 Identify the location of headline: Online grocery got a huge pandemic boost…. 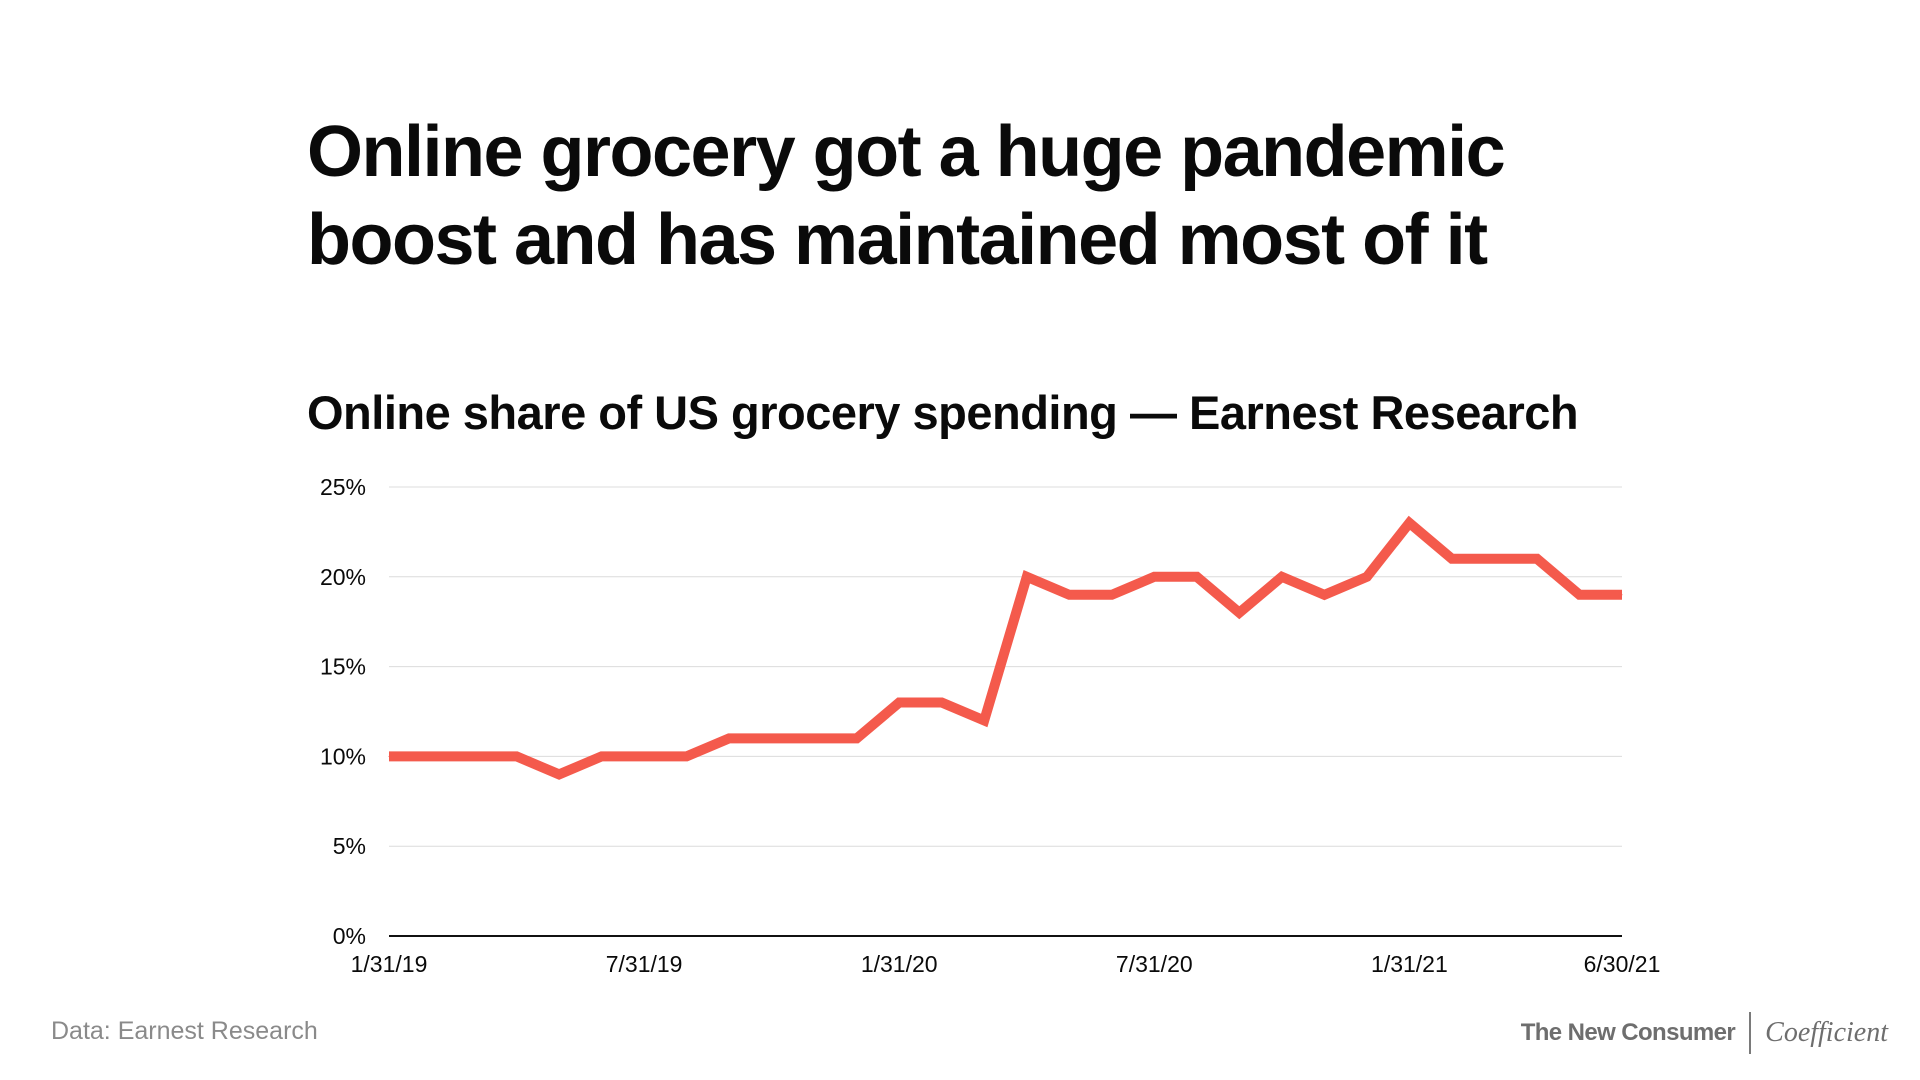
(906, 196).